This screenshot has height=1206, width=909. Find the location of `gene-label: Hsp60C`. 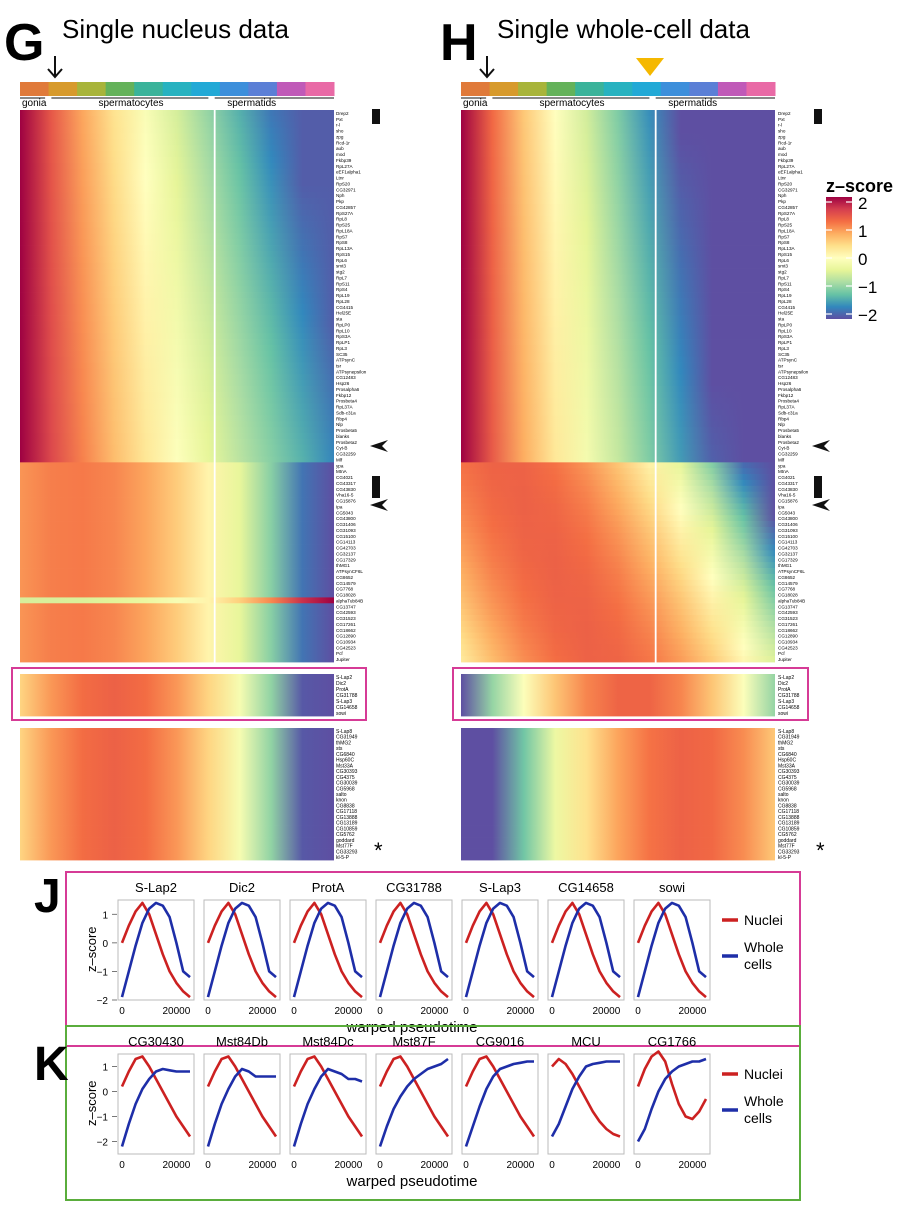

gene-label: Hsp60C is located at coordinates (787, 761).